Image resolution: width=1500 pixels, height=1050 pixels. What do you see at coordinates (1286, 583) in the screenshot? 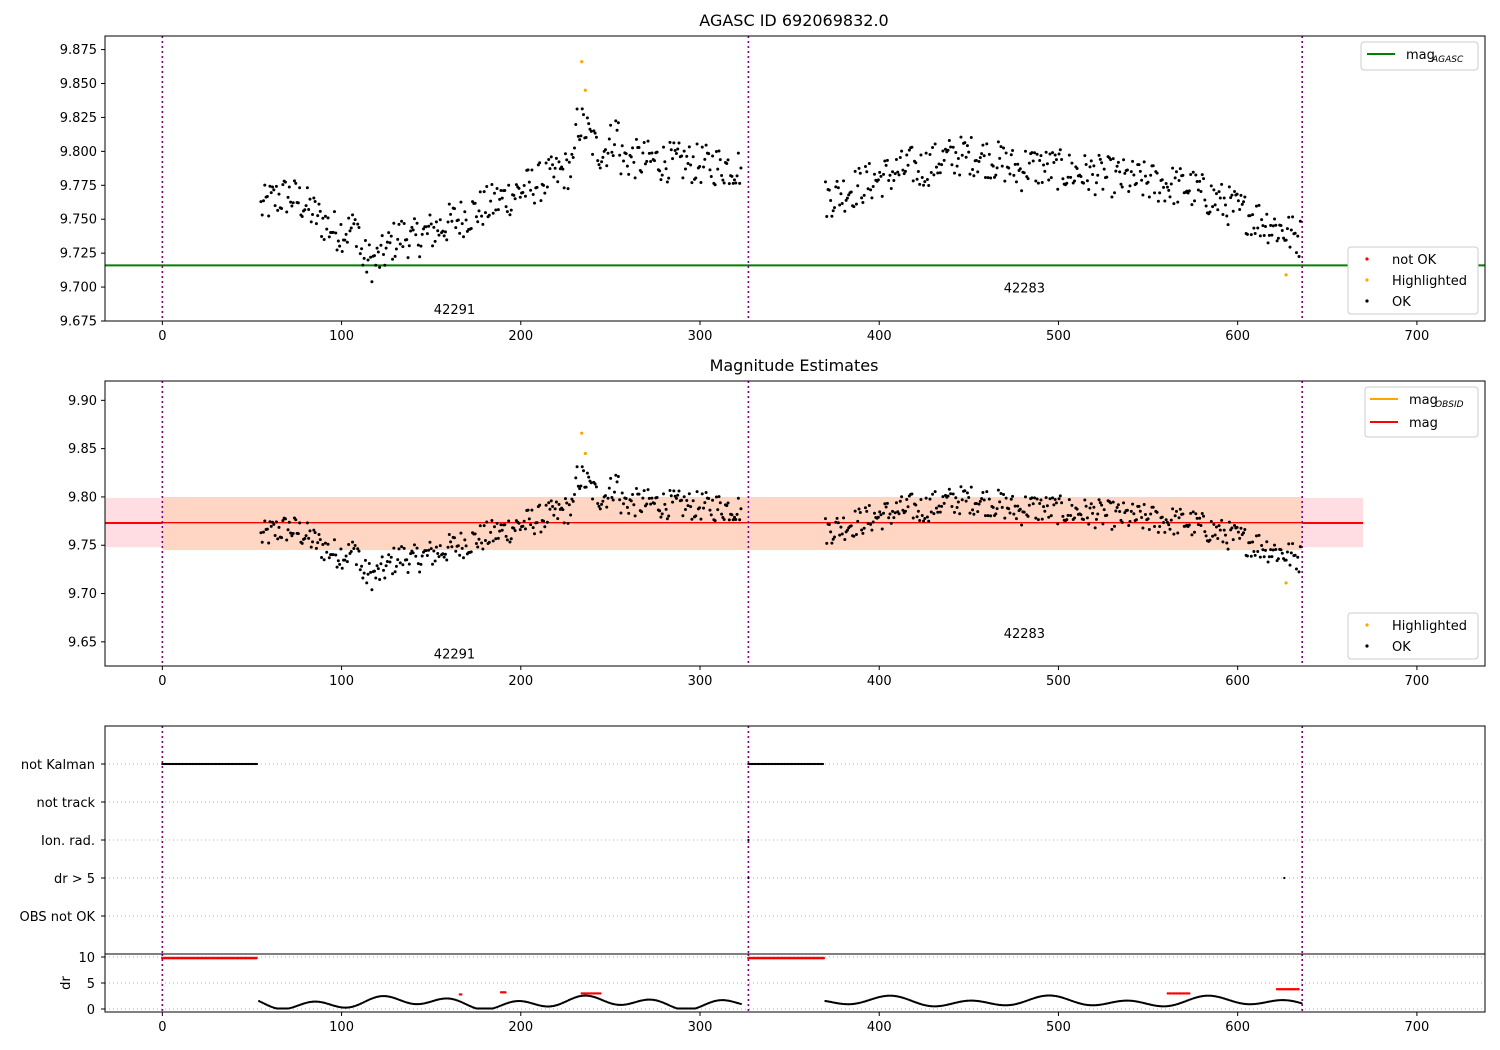
I see `highlighted-point` at bounding box center [1286, 583].